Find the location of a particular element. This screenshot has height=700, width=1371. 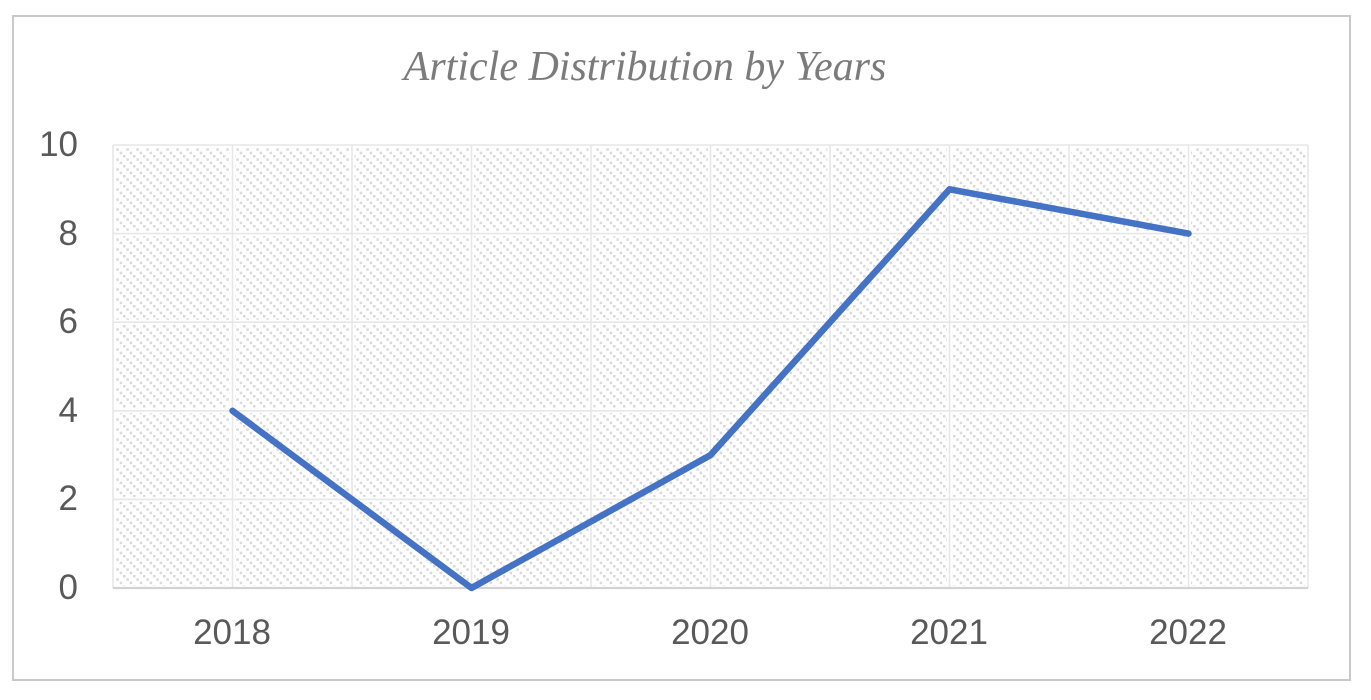

chart-title: Article Distribution by Years is located at coordinates (645, 67).